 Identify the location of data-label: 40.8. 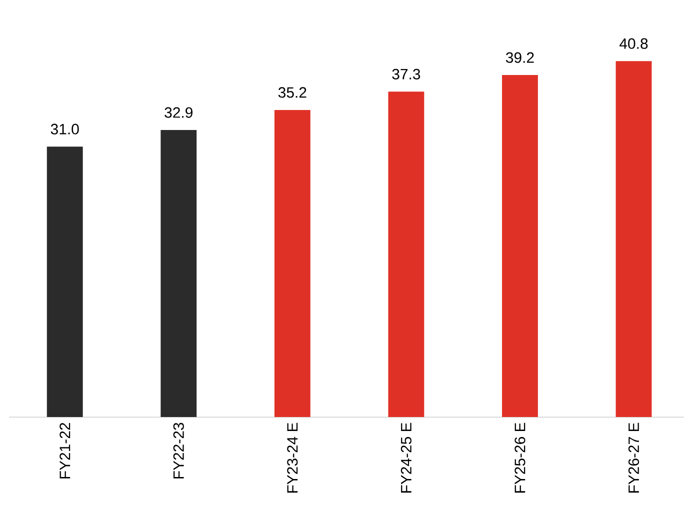
(634, 43).